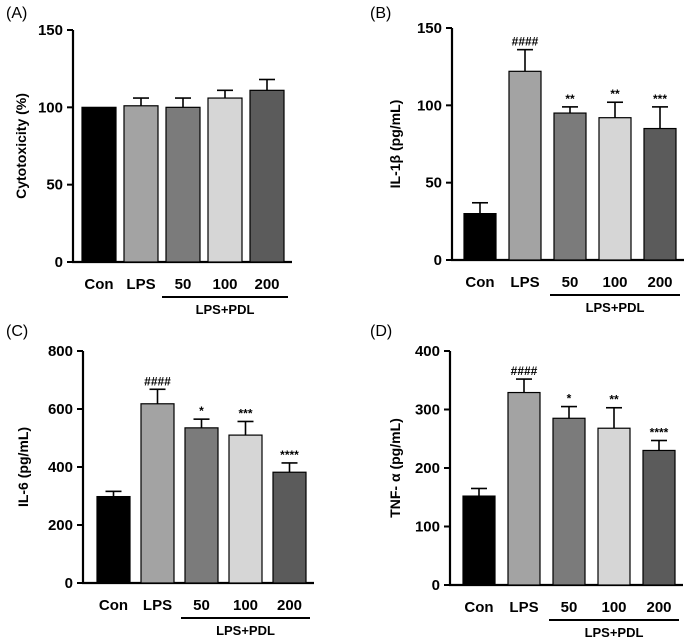  Describe the element at coordinates (17, 331) in the screenshot. I see `panel-label: (C)` at that location.